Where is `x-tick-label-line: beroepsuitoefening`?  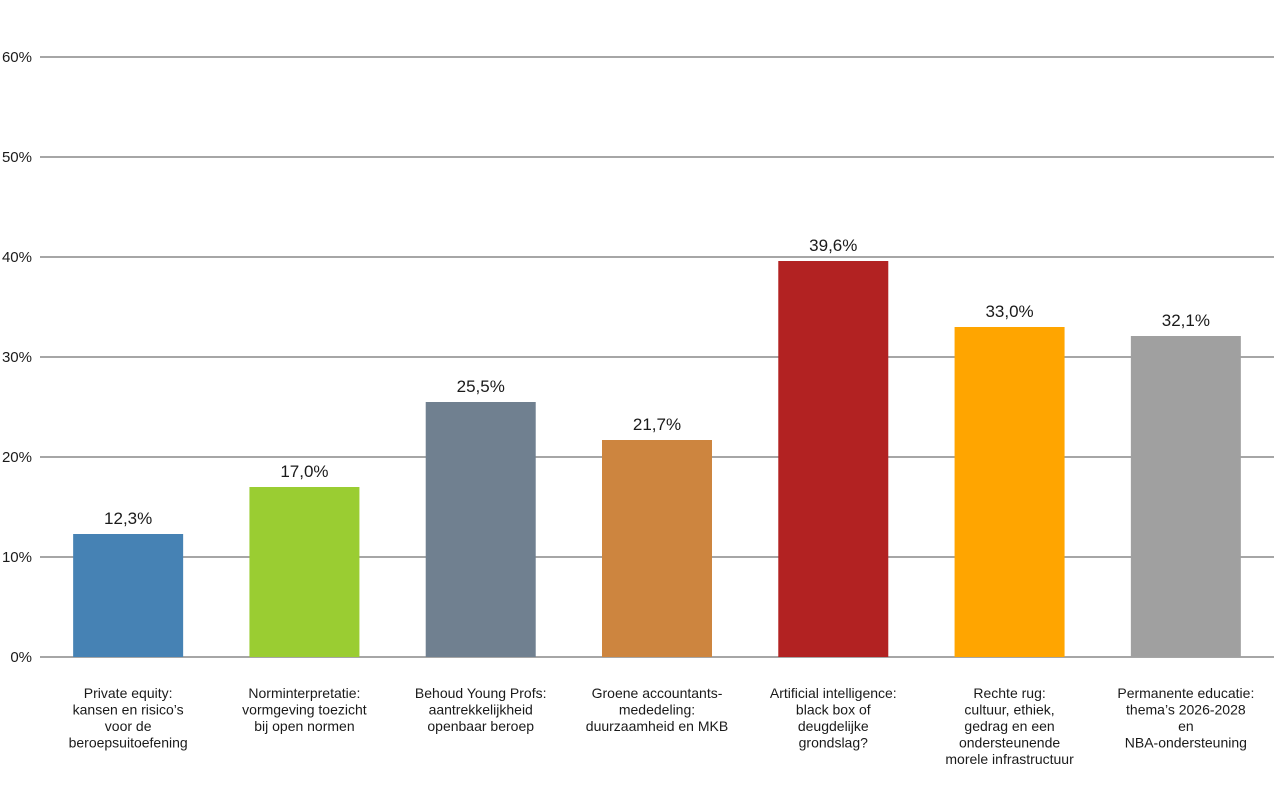
x-tick-label-line: beroepsuitoefening is located at coordinates (128, 743).